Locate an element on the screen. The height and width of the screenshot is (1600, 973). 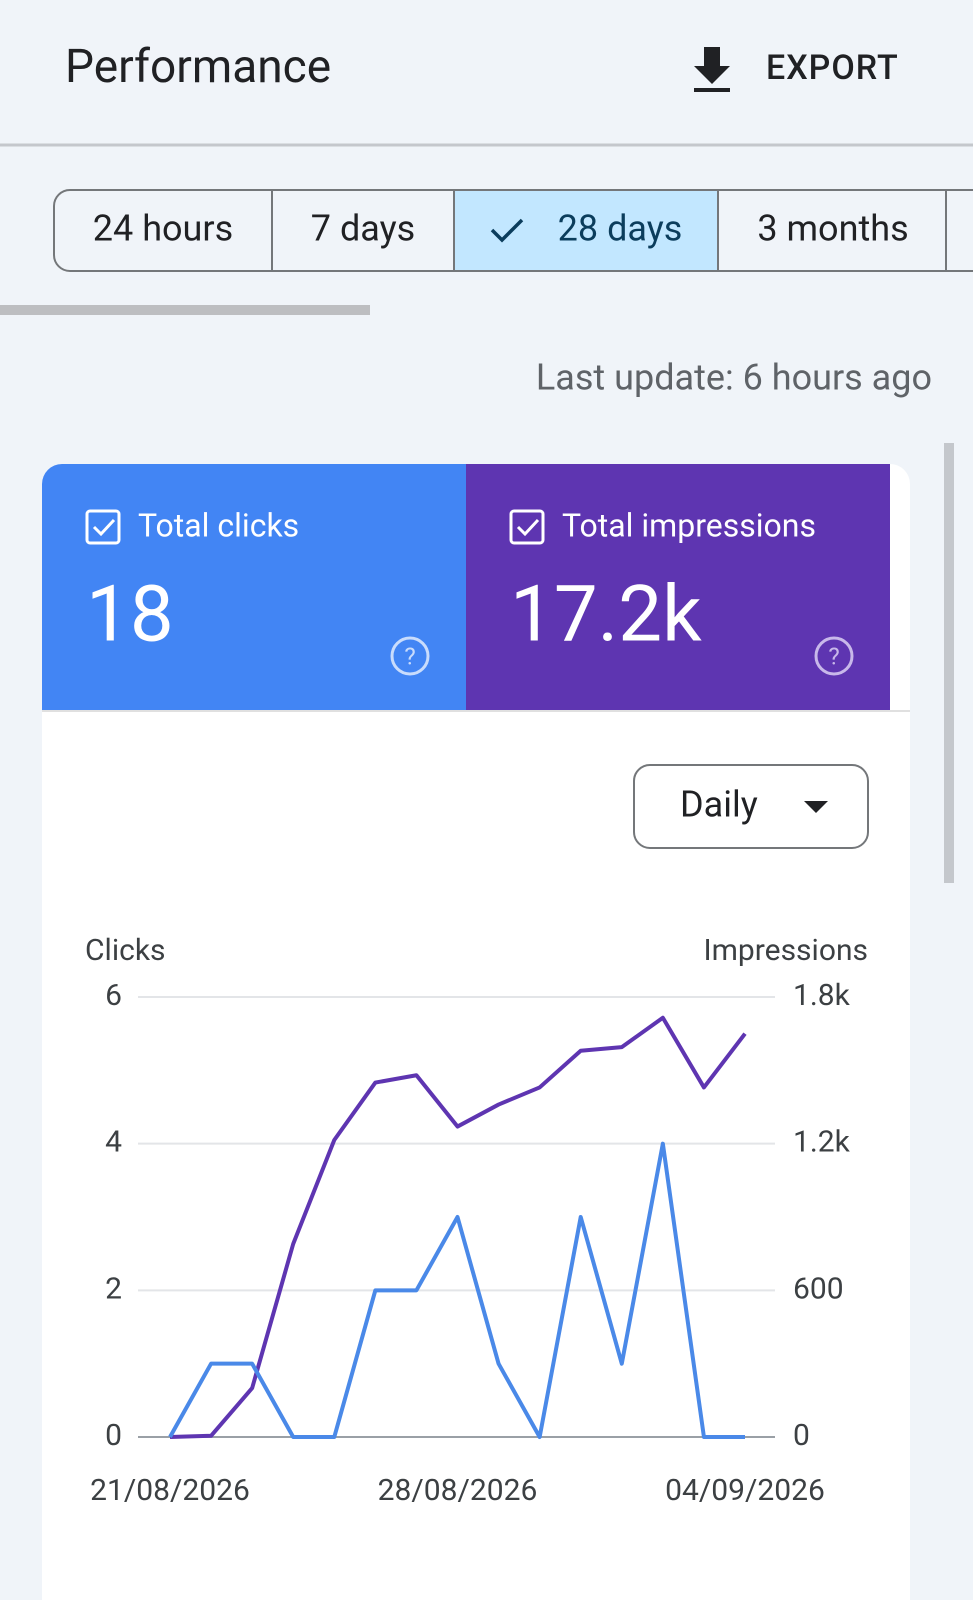
y-tick-label: 4 is located at coordinates (113, 1142).